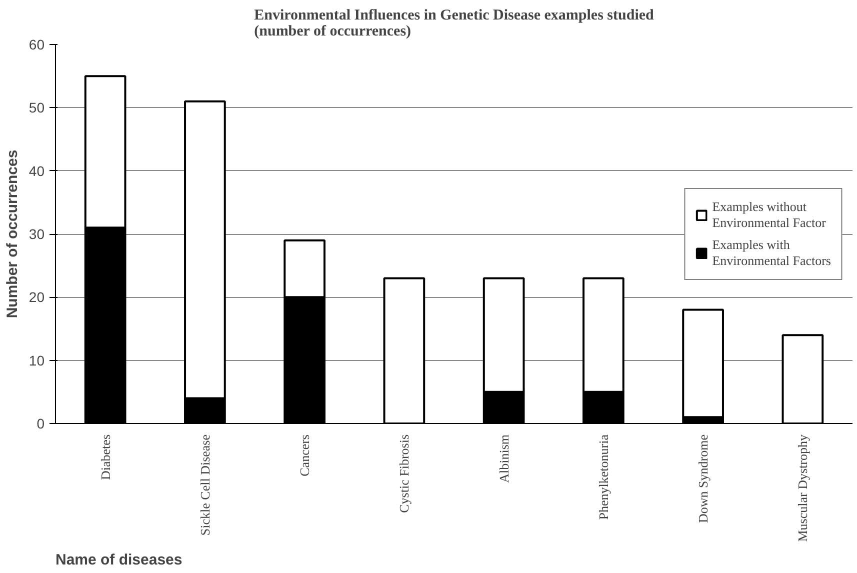 The height and width of the screenshot is (573, 857). Describe the element at coordinates (36, 297) in the screenshot. I see `y-tick-label: 20` at that location.